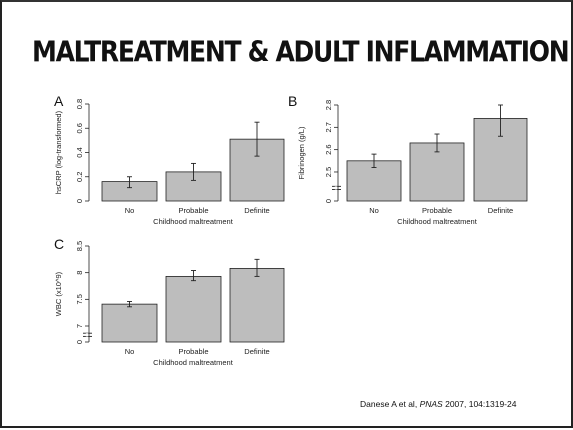 This screenshot has width=573, height=430. I want to click on panel-c-y-tick-label: 8, so click(79, 273).